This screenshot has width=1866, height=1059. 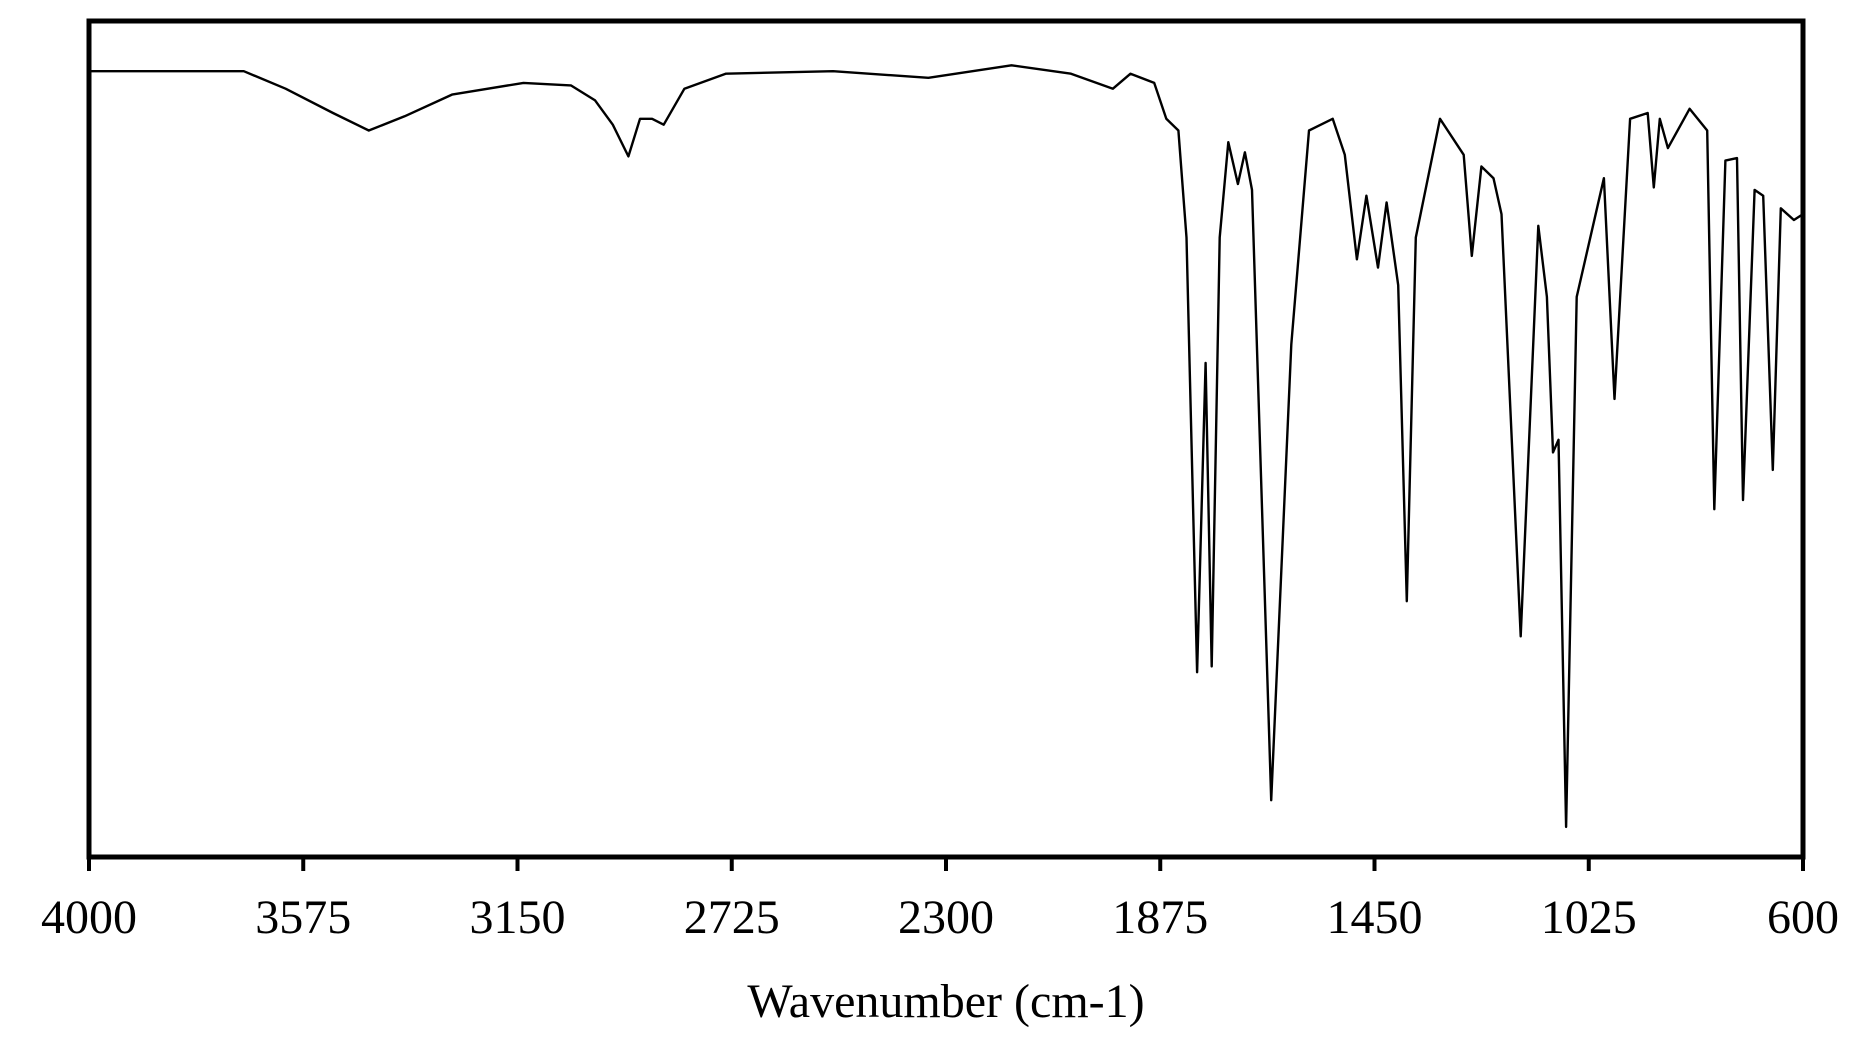 I want to click on x-tick-label: 600, so click(x=1803, y=917).